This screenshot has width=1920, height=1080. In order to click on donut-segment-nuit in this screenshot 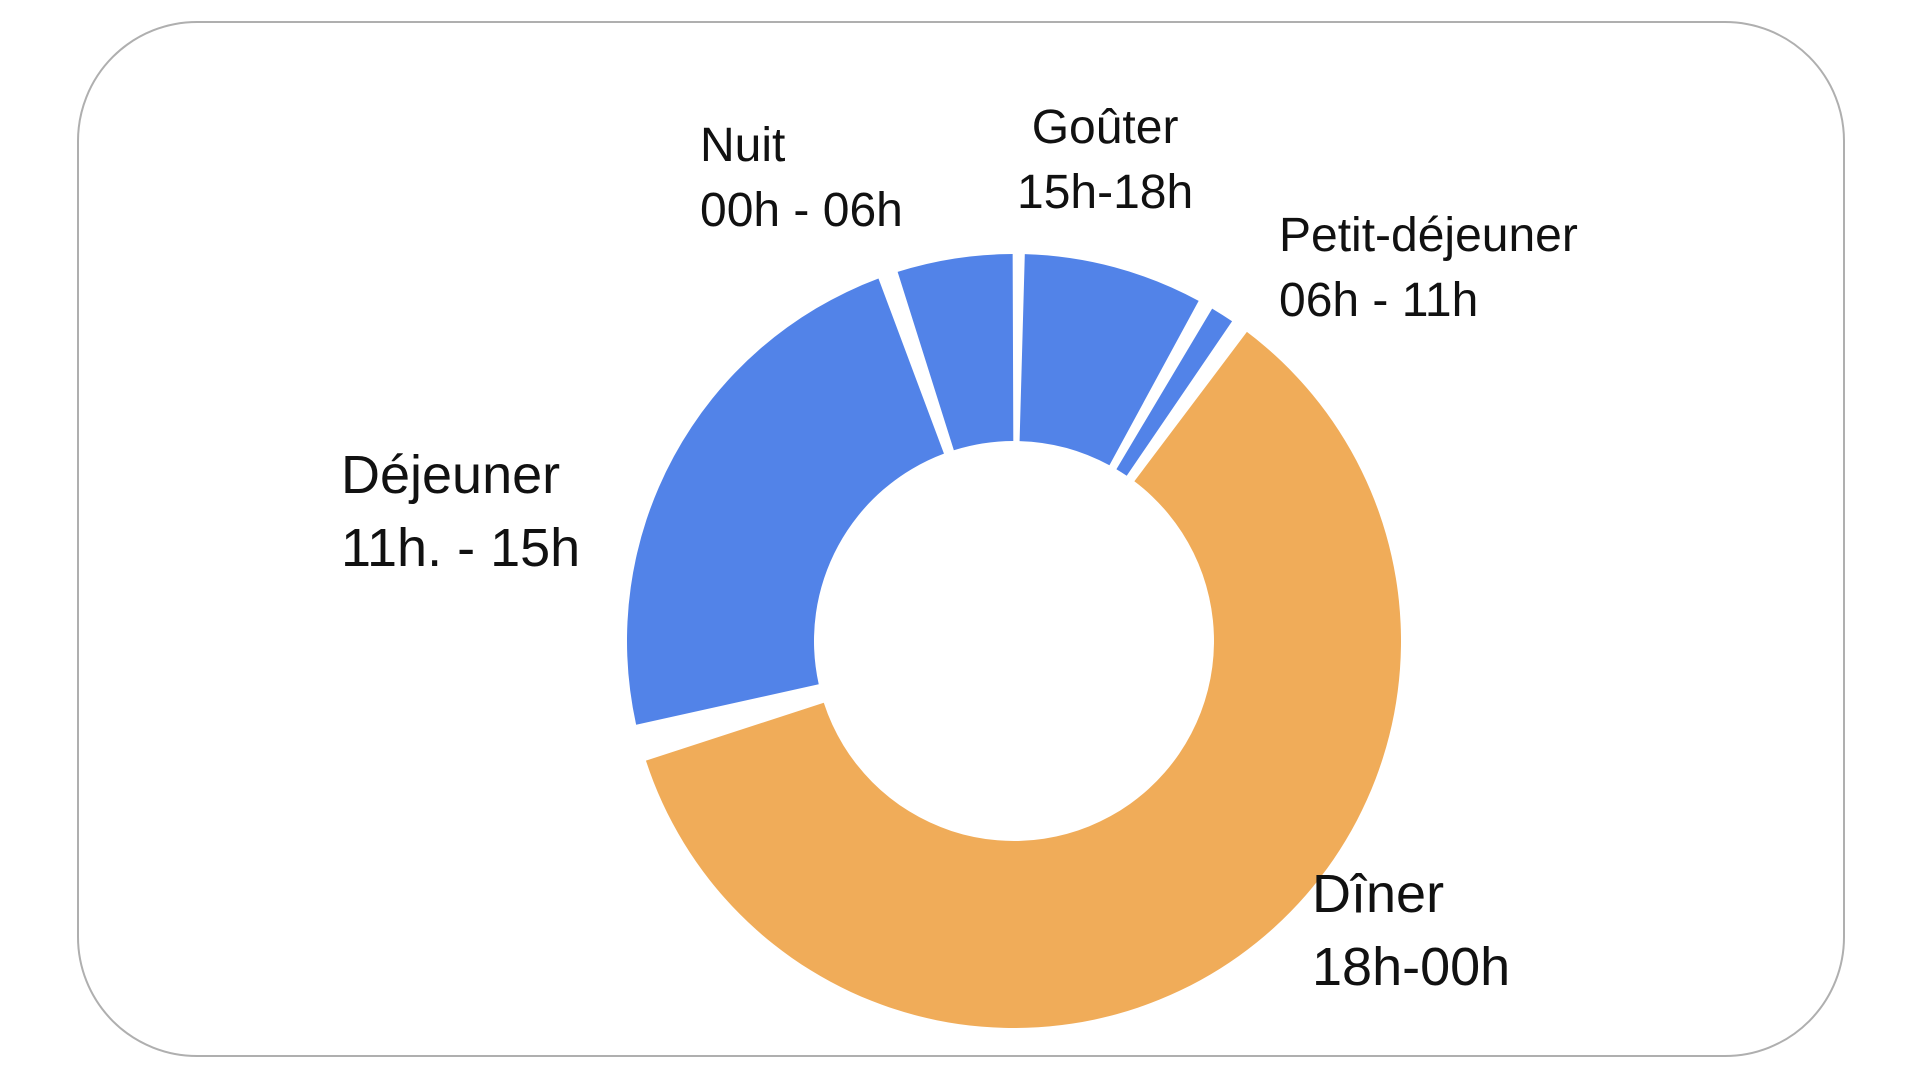, I will do `click(955, 352)`.